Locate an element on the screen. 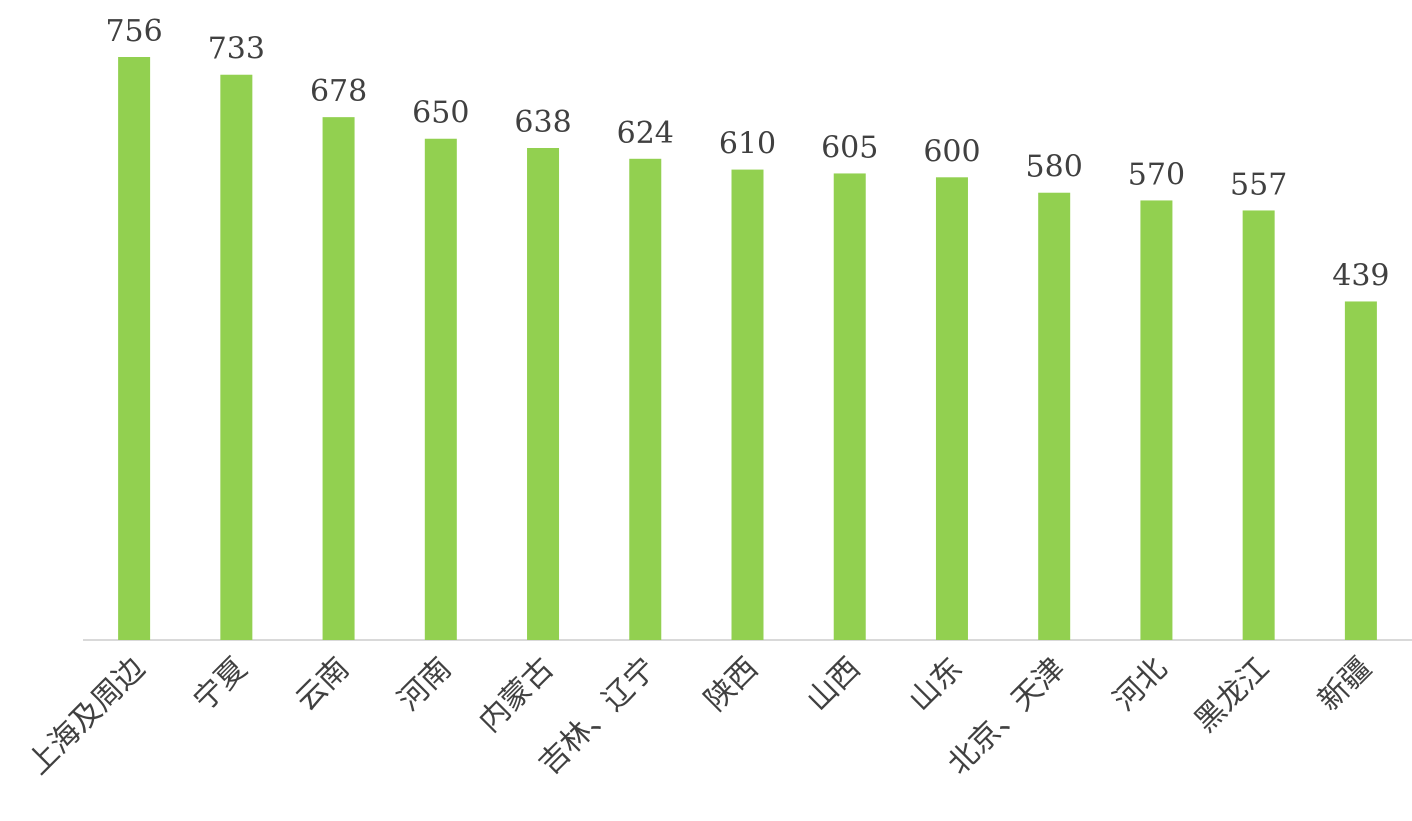 This screenshot has width=1412, height=821. data-label: 570 is located at coordinates (1156, 174).